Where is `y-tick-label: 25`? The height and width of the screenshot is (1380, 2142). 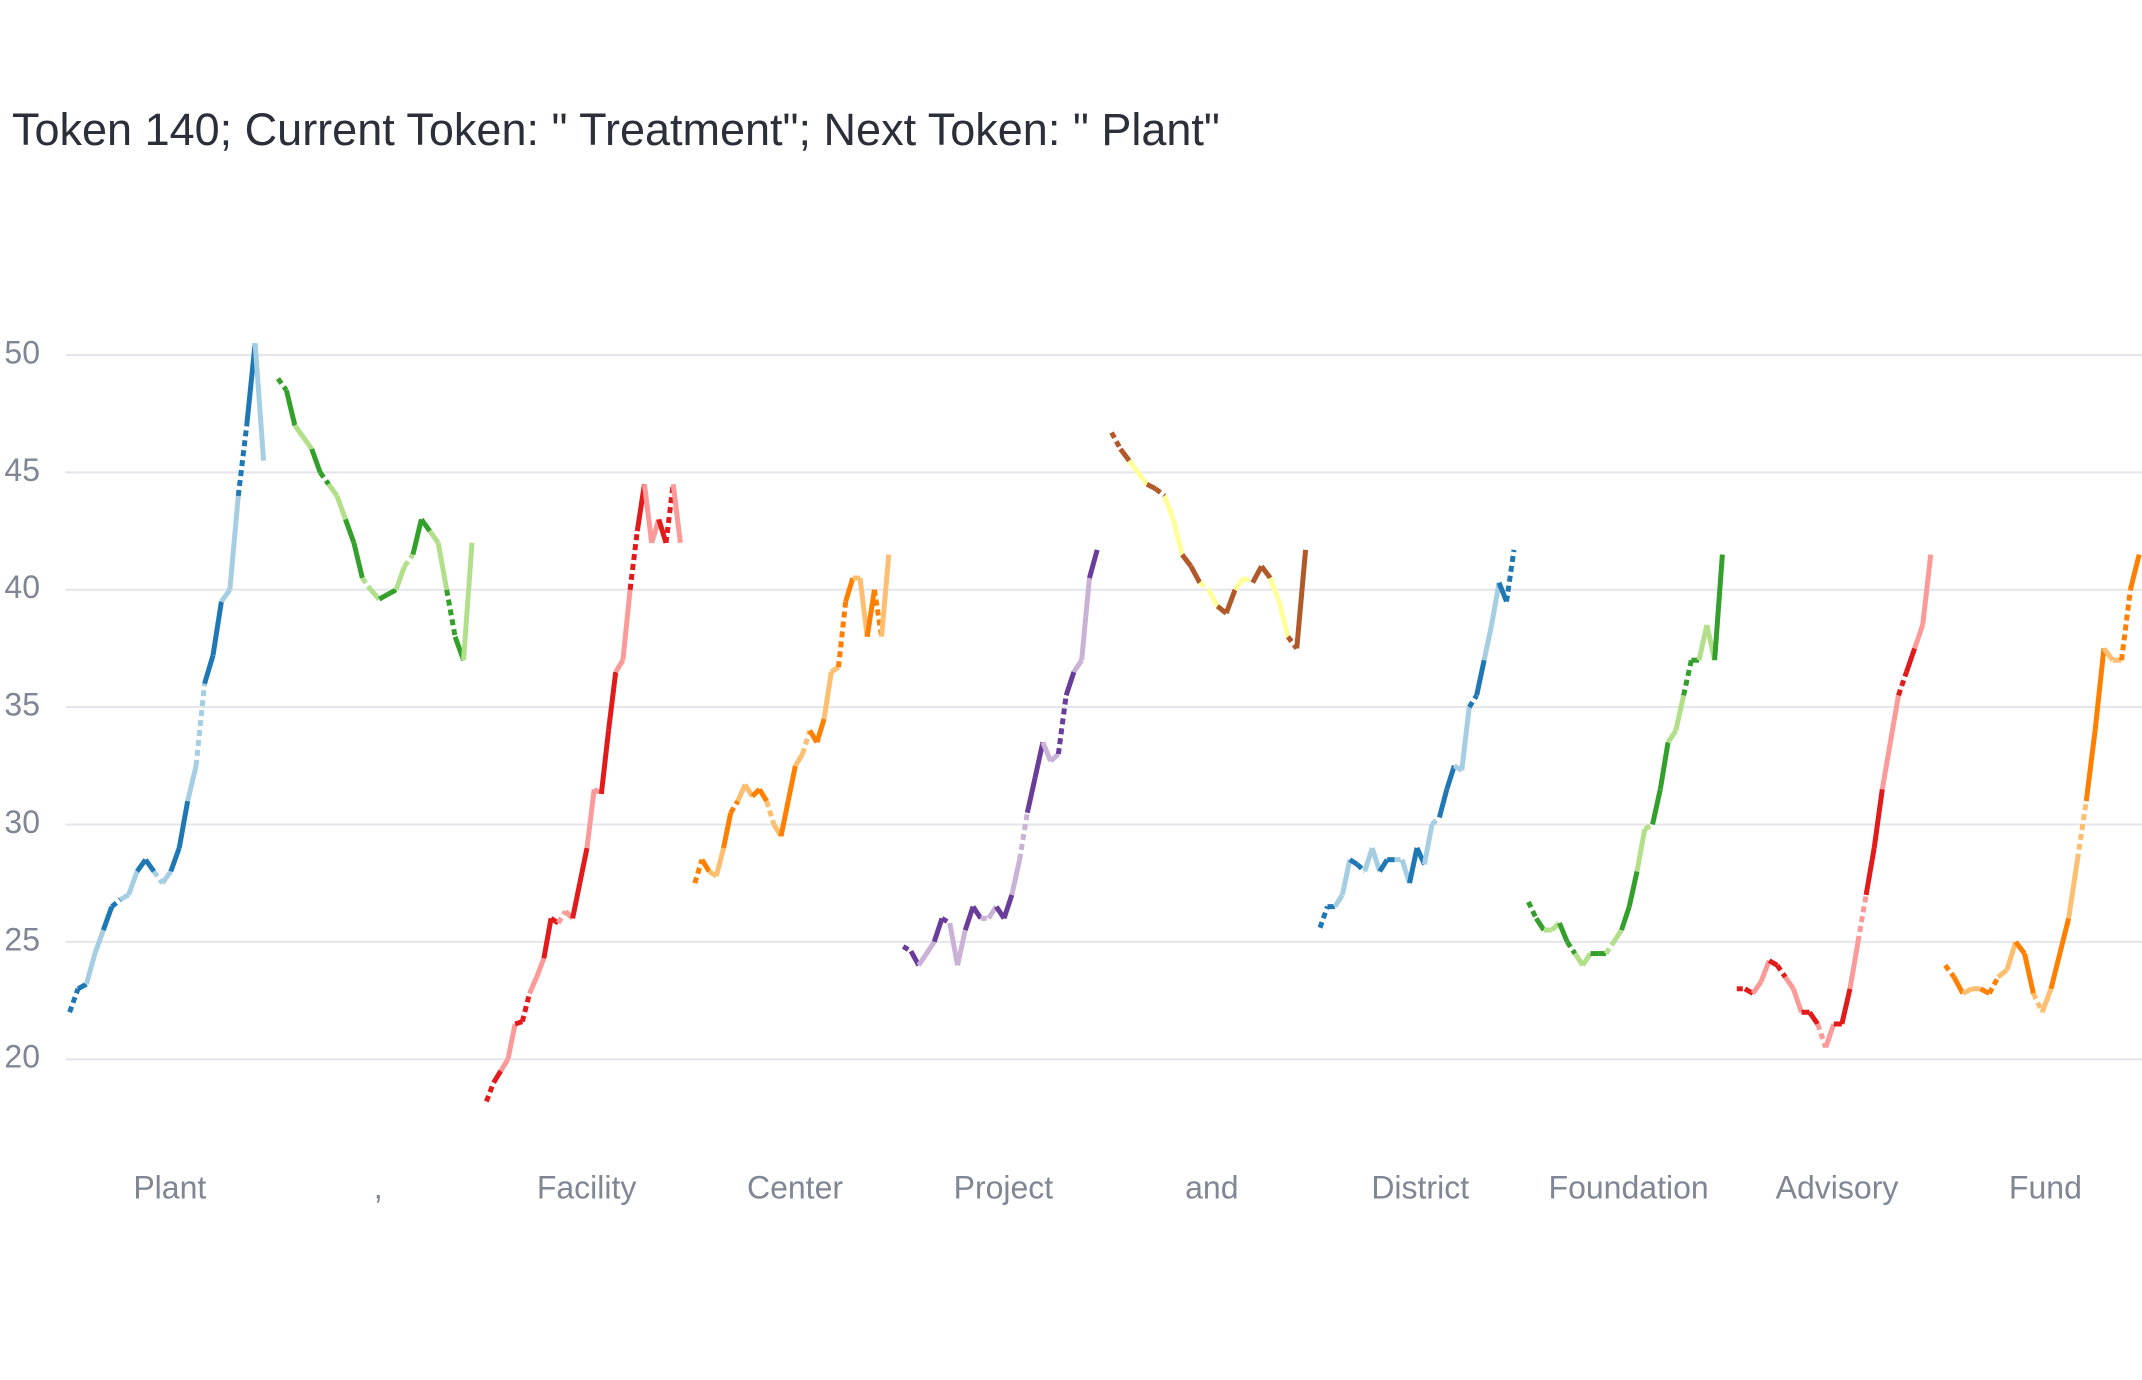
y-tick-label: 25 is located at coordinates (22, 939).